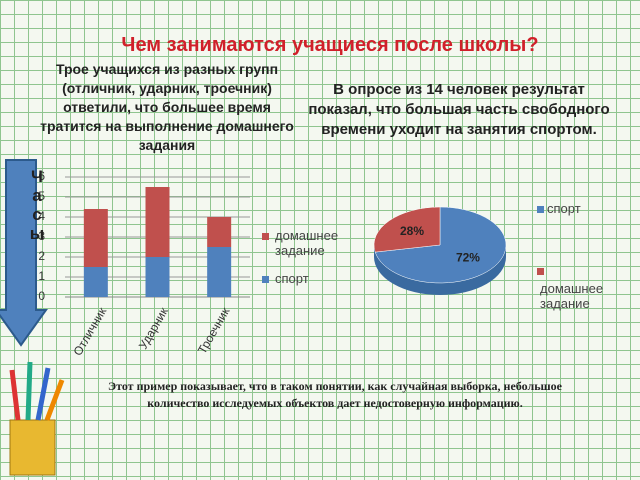 The image size is (640, 480). I want to click on y-tick-label: 4, so click(41, 216).